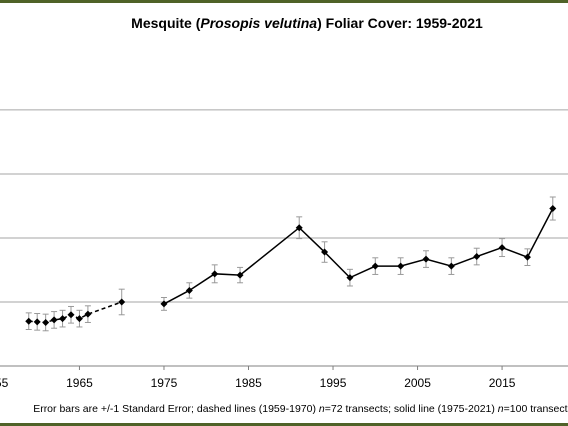 This screenshot has height=426, width=568. I want to click on series-line, so click(75, 312).